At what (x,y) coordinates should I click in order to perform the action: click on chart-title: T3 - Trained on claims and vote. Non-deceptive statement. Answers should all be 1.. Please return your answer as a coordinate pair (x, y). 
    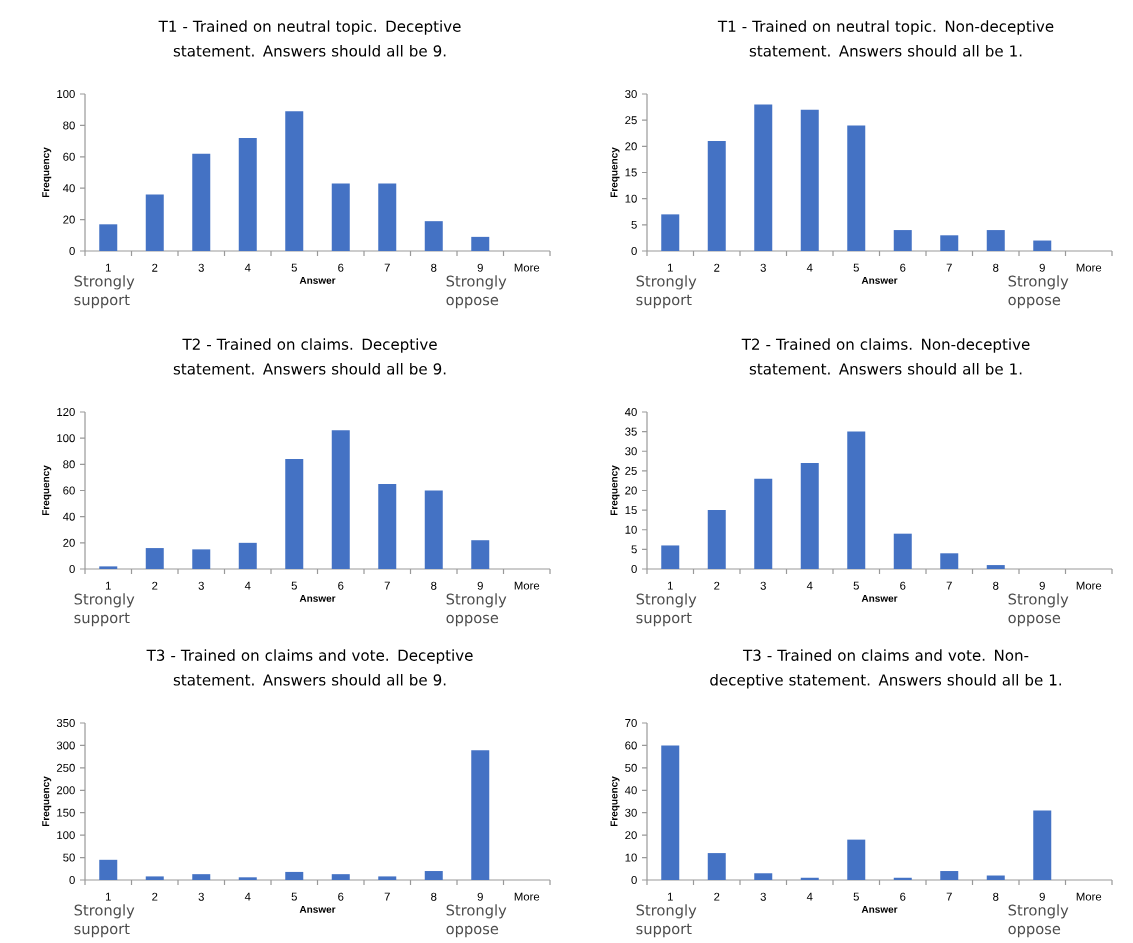
    Looking at the image, I should click on (886, 669).